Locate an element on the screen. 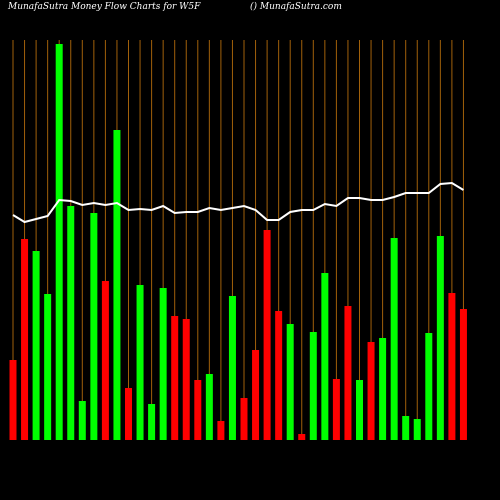 This screenshot has height=500, width=500. price-line is located at coordinates (238, 202).